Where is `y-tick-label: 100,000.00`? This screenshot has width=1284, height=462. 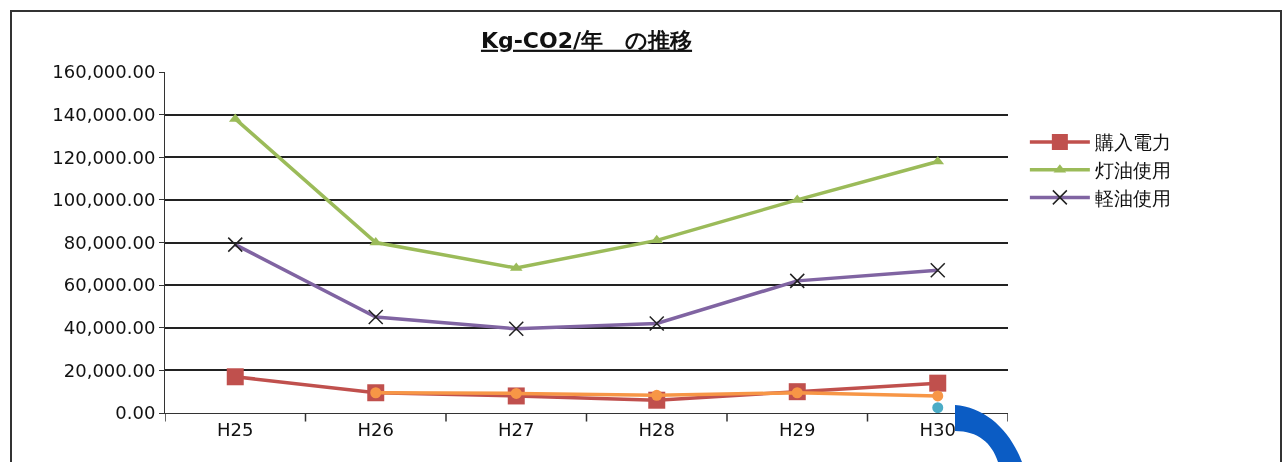
y-tick-label: 100,000.00 is located at coordinates (104, 200).